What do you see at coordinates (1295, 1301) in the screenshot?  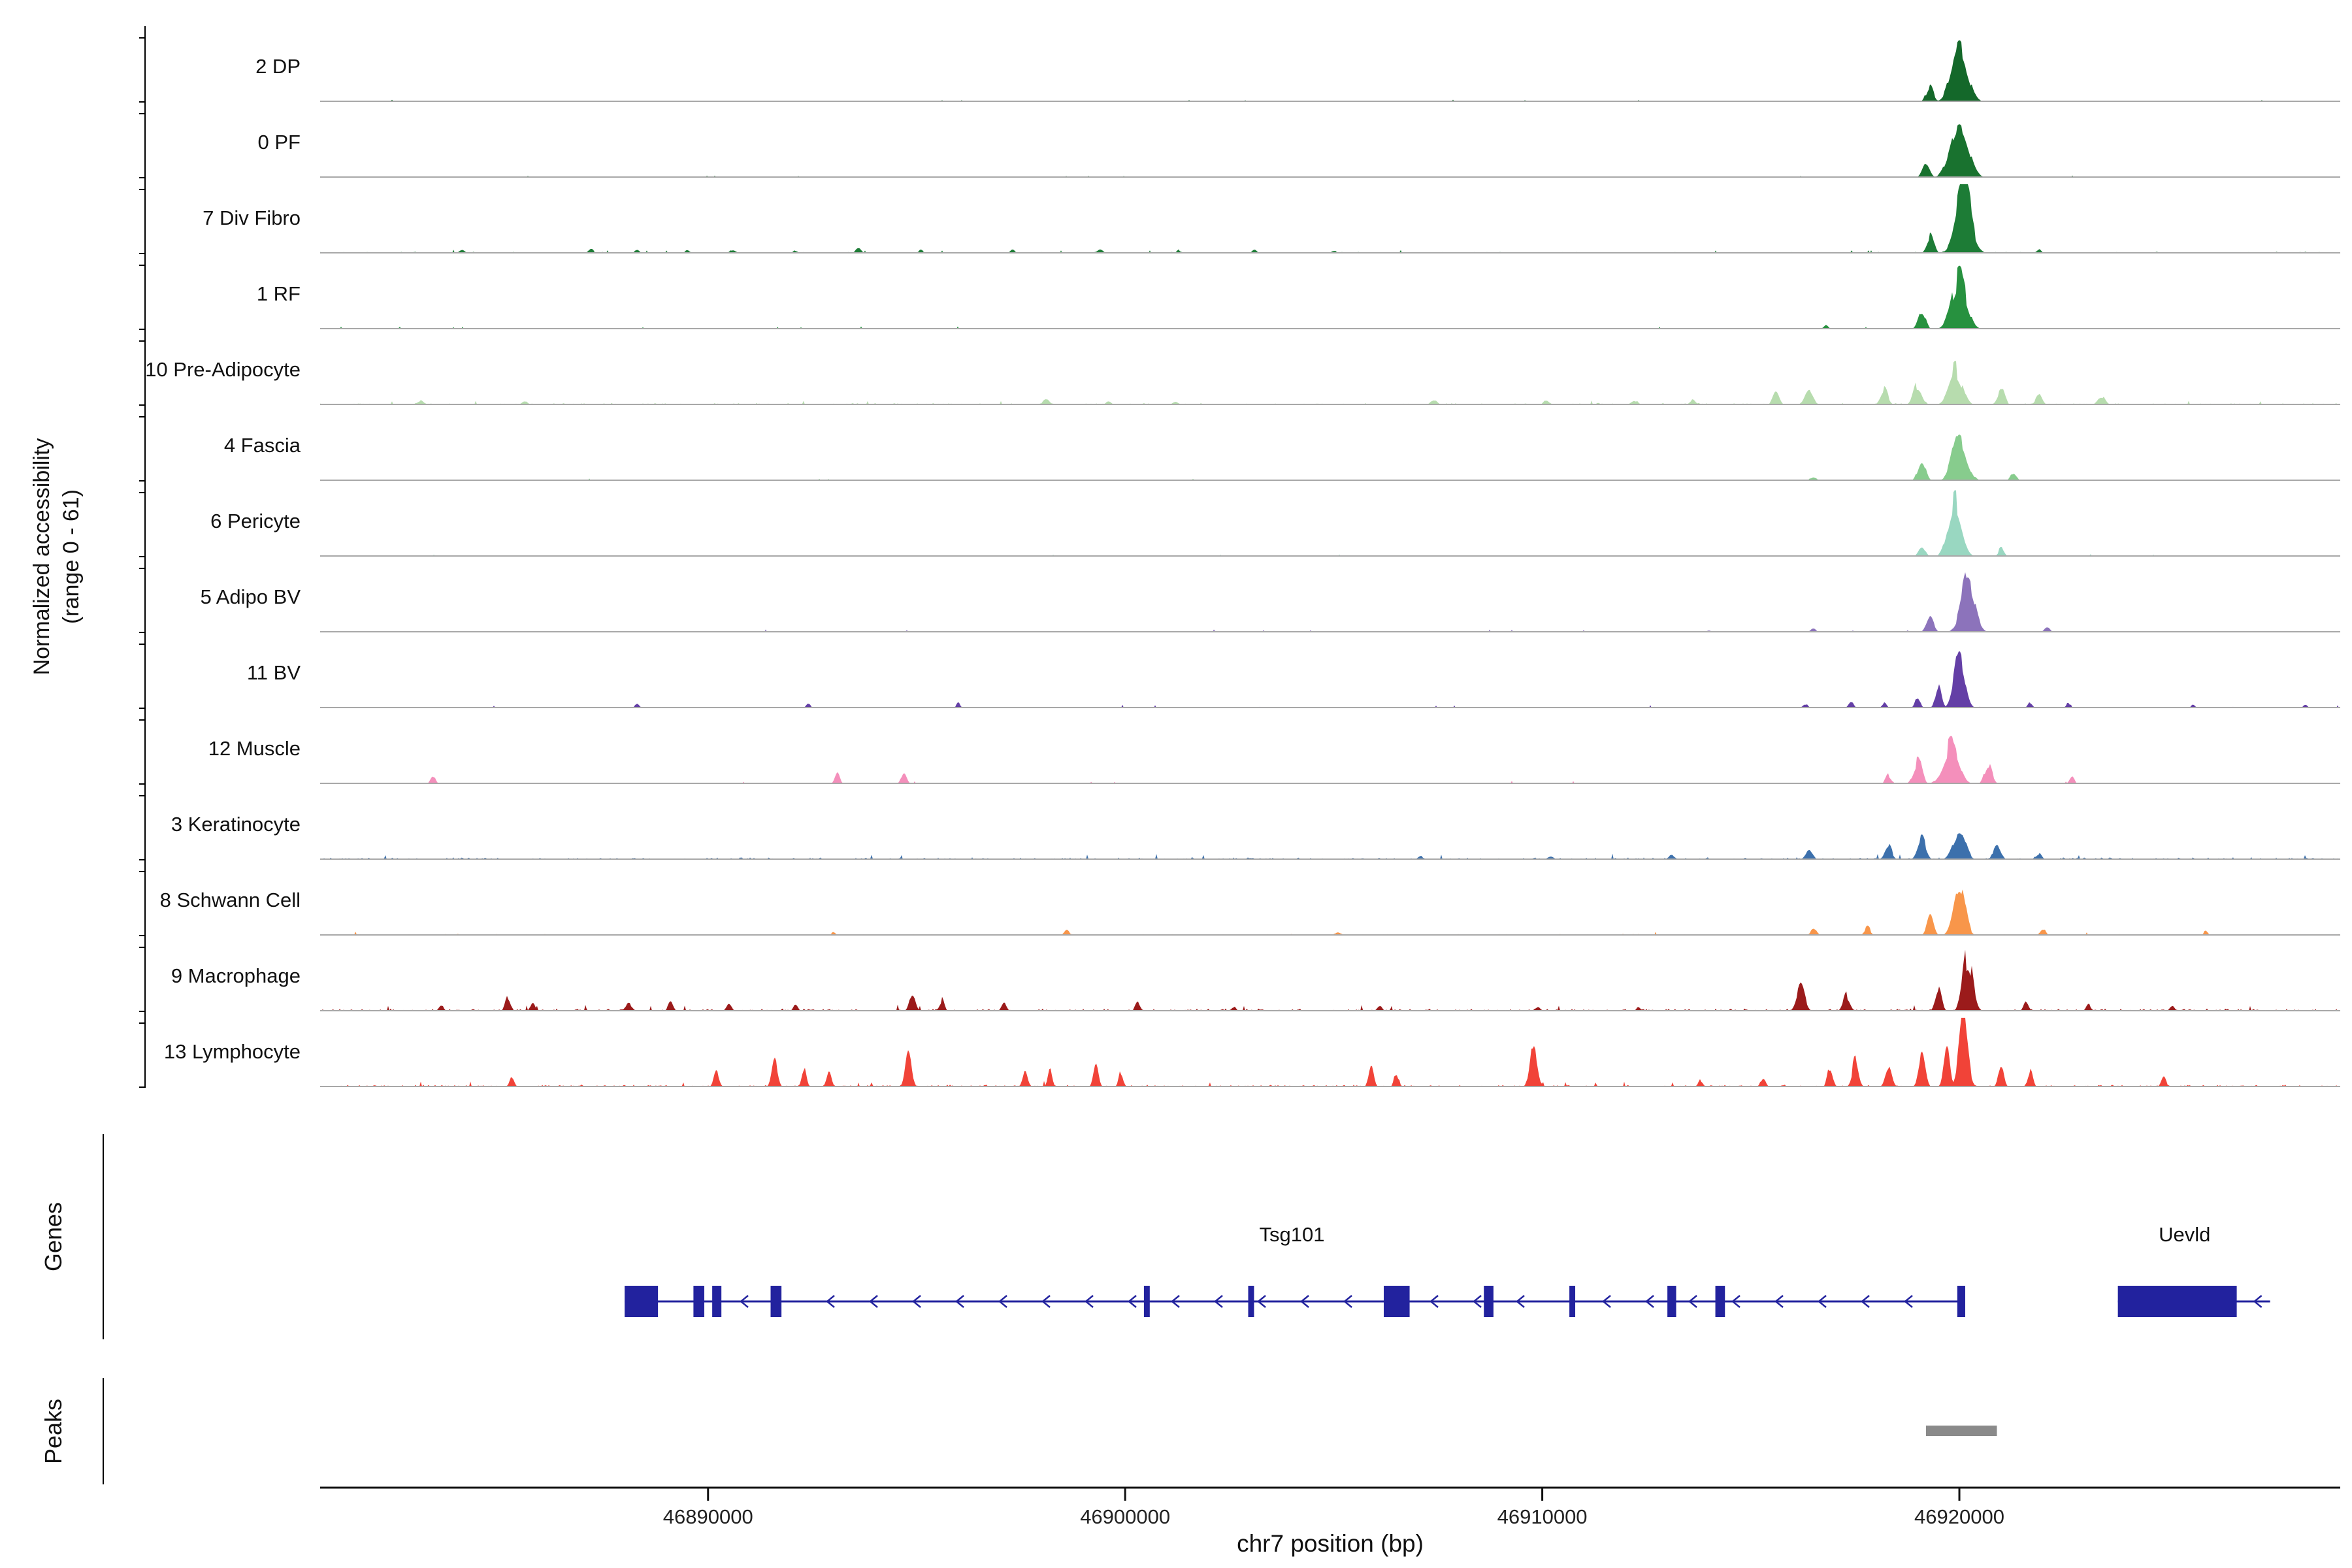 I see `gene-model-tsg101` at bounding box center [1295, 1301].